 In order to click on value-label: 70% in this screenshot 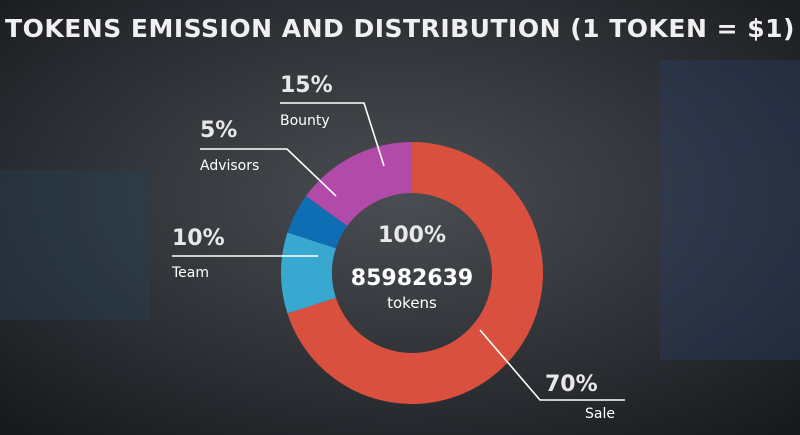, I will do `click(571, 384)`.